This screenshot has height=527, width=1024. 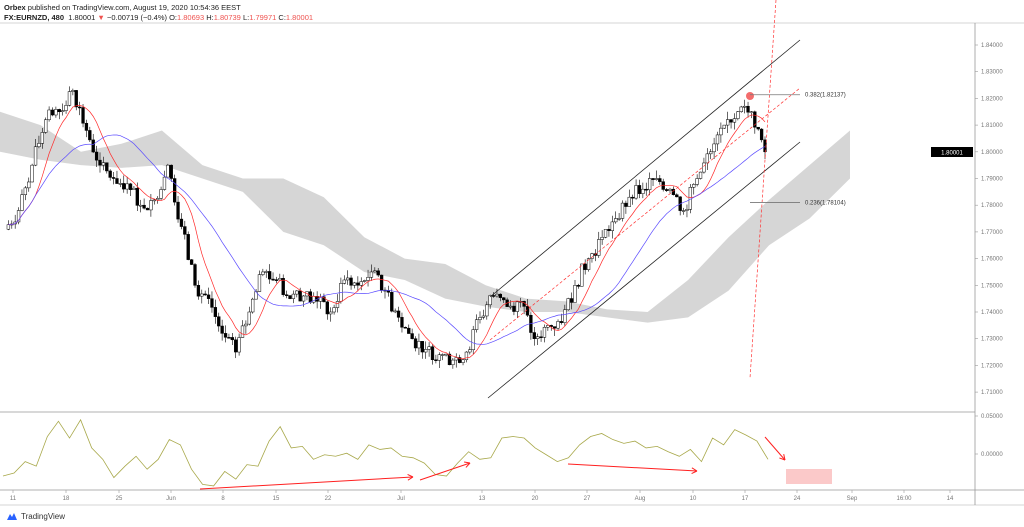 What do you see at coordinates (515, 463) in the screenshot?
I see `oscillator-annotations` at bounding box center [515, 463].